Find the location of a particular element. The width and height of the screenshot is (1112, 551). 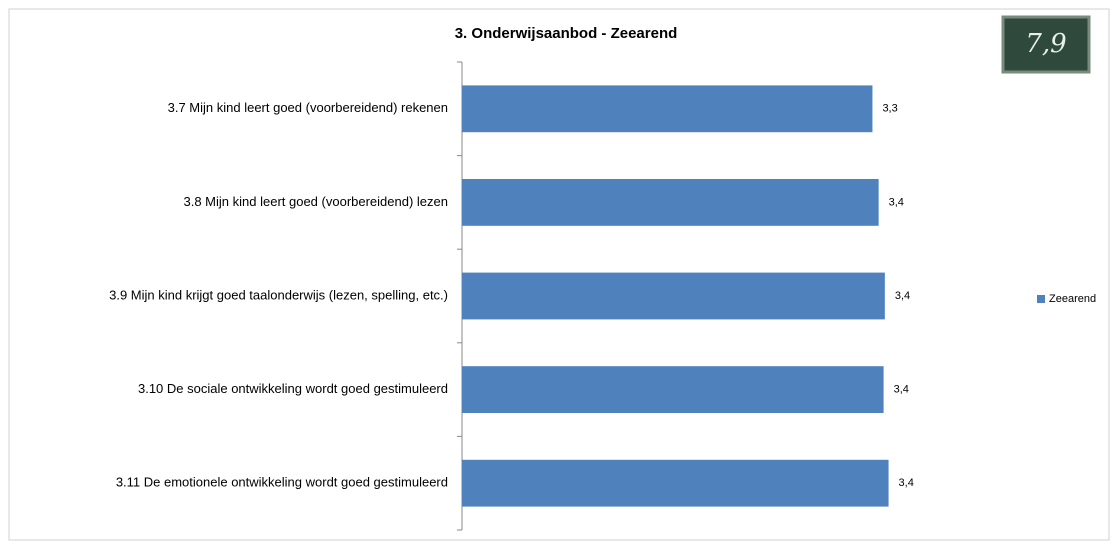

badge-board is located at coordinates (1046, 44).